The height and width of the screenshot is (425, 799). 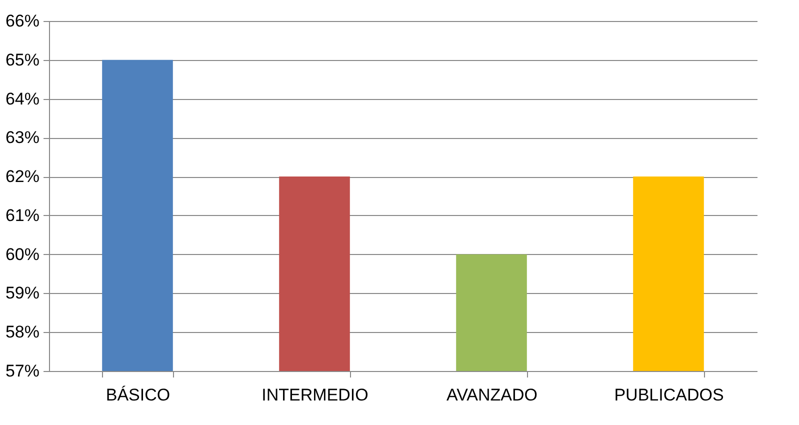 I want to click on y-tick-label: 61%, so click(x=22, y=215).